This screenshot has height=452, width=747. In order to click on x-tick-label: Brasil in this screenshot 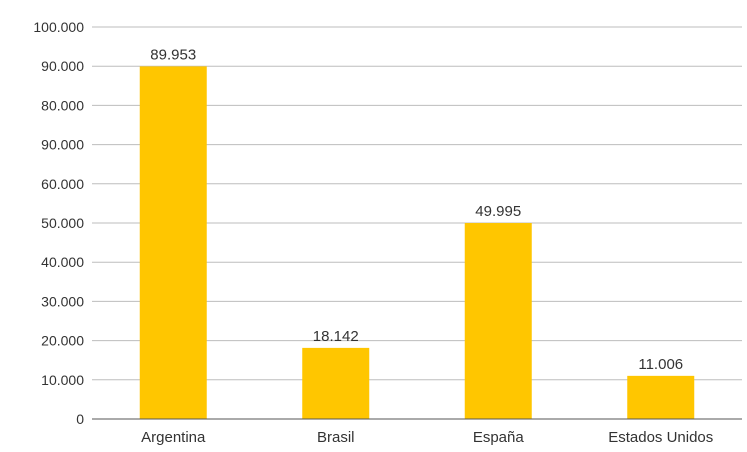, I will do `click(336, 437)`.